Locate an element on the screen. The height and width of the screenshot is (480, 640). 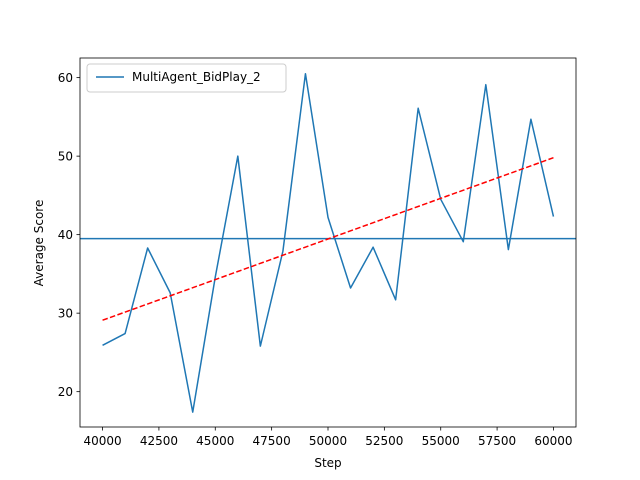
legend: MultiAgent_BidPlay_2 is located at coordinates (186, 78).